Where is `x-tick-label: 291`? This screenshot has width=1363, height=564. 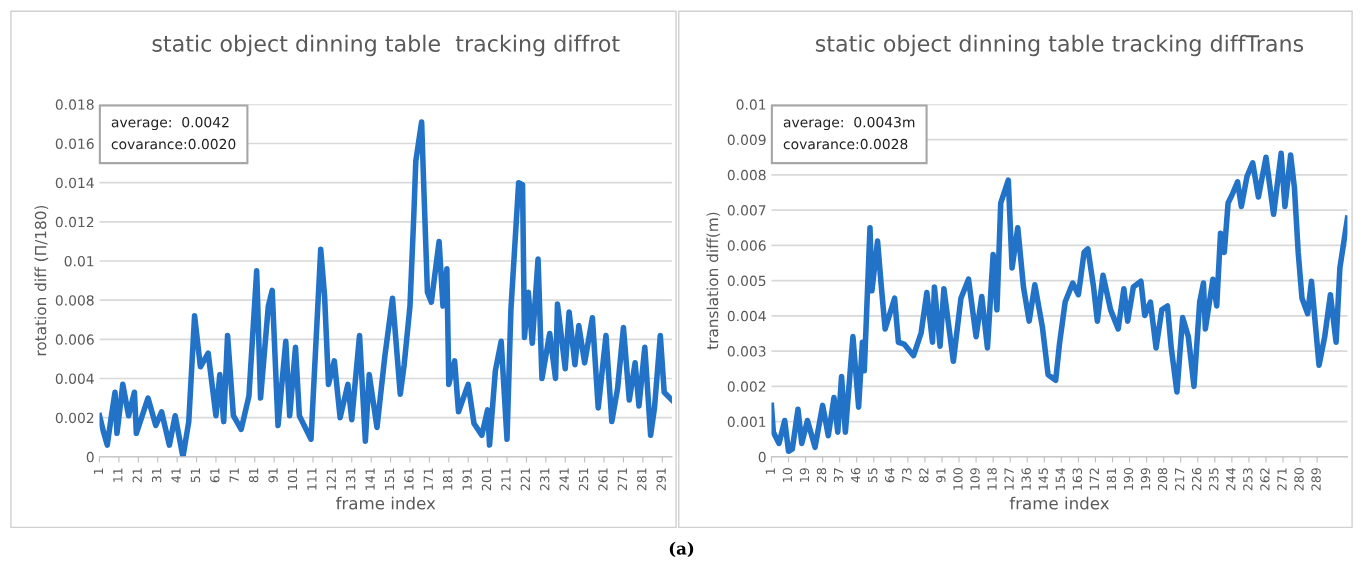 x-tick-label: 291 is located at coordinates (661, 479).